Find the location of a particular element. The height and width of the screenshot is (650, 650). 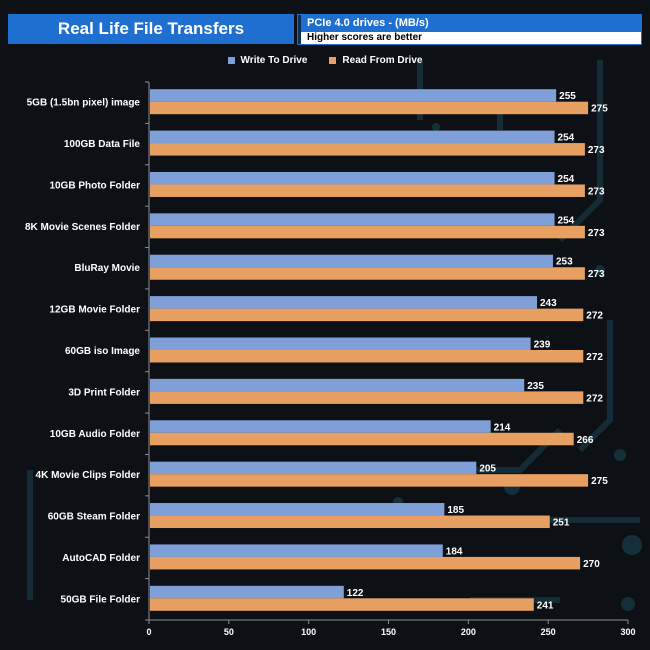

legend-label-write: Write To Drive is located at coordinates (274, 60).